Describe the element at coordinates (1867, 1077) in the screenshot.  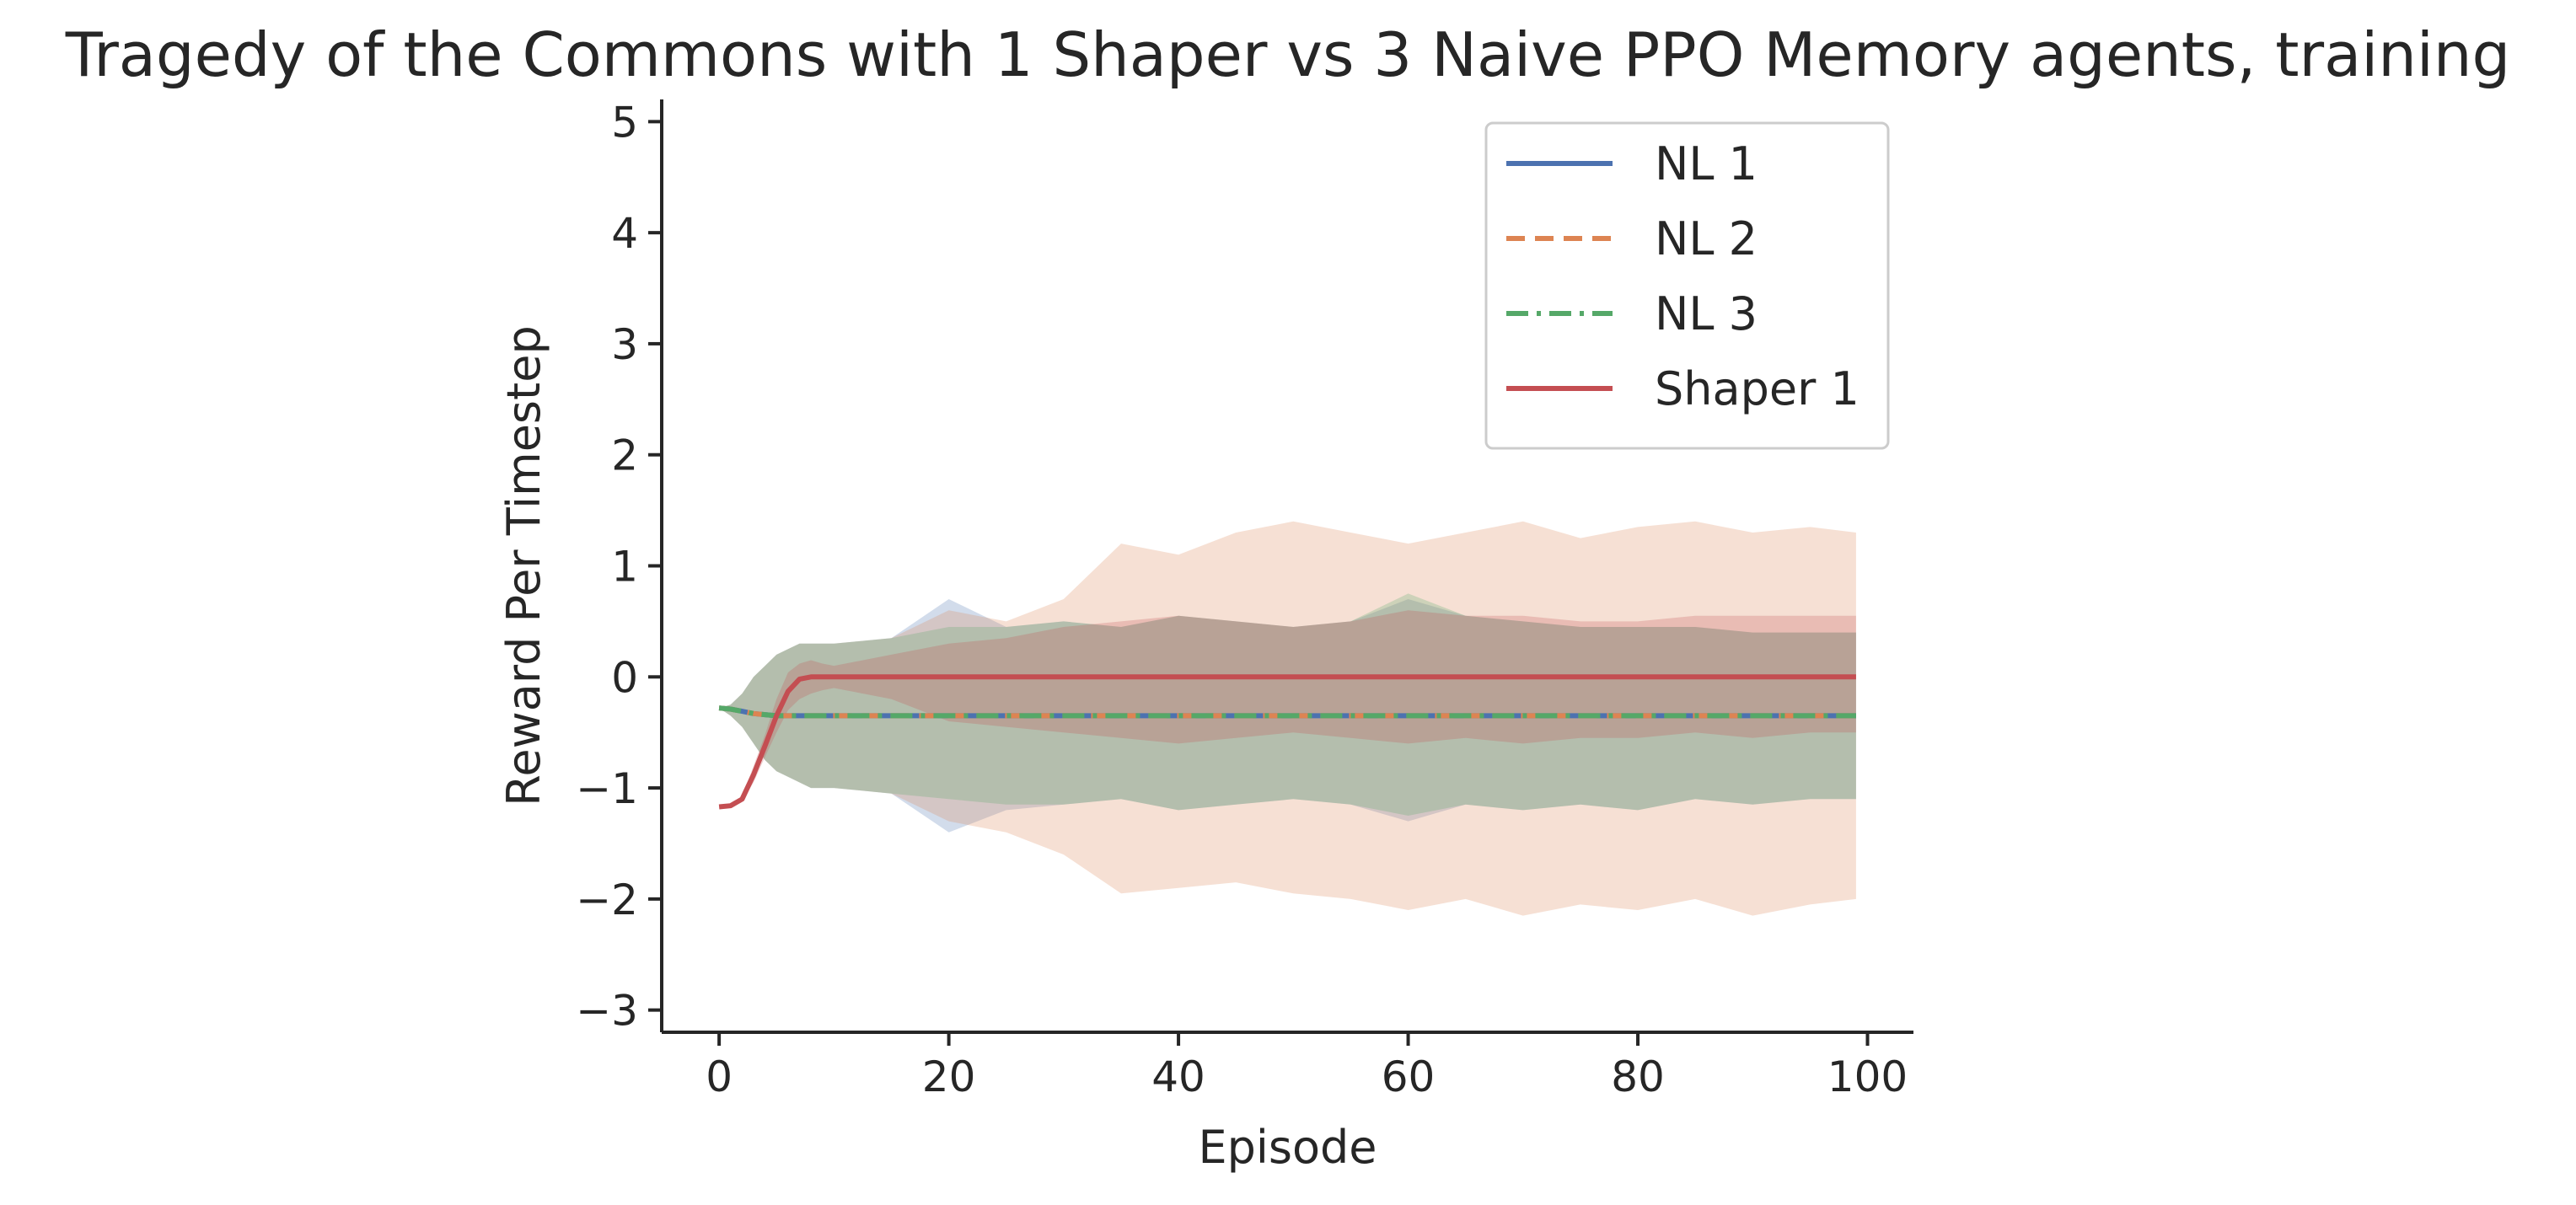
I see `x-tick-label: 100` at that location.